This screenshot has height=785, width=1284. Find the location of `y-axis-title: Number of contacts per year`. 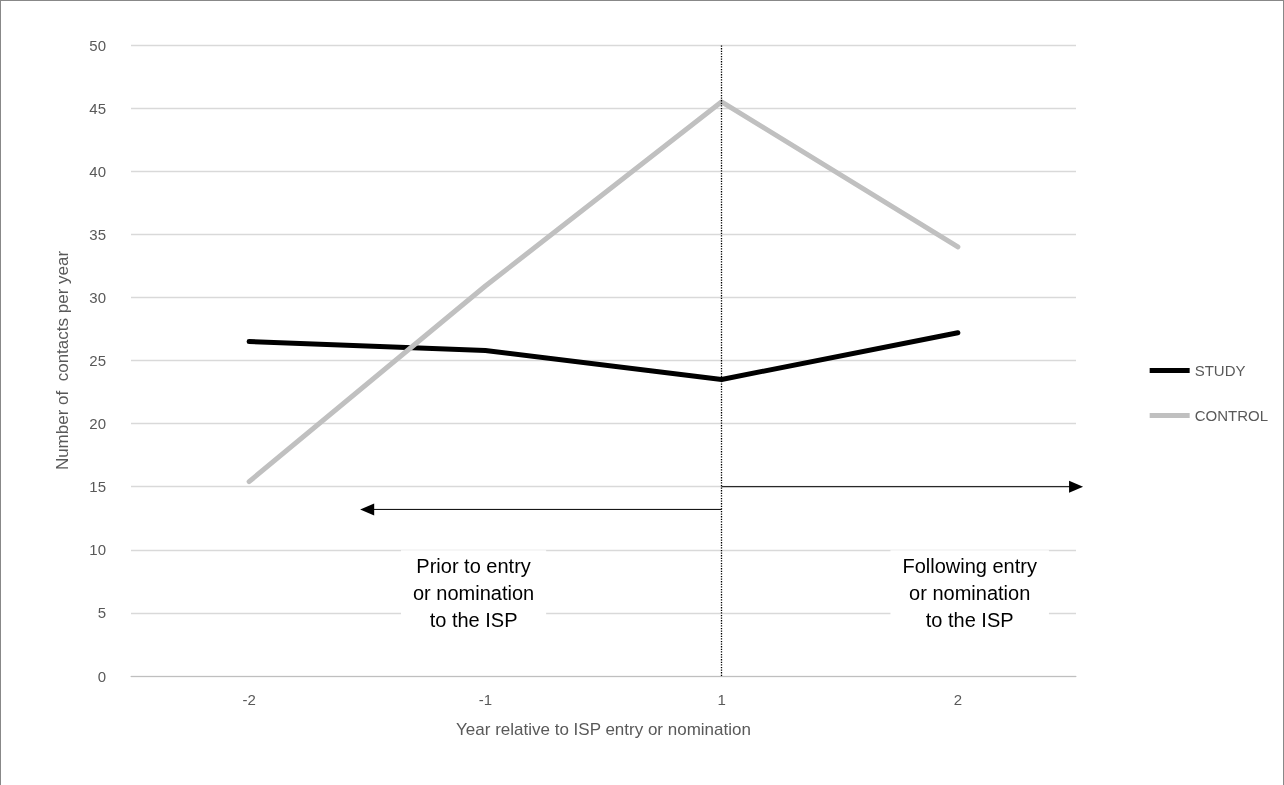

y-axis-title: Number of contacts per year is located at coordinates (62, 360).